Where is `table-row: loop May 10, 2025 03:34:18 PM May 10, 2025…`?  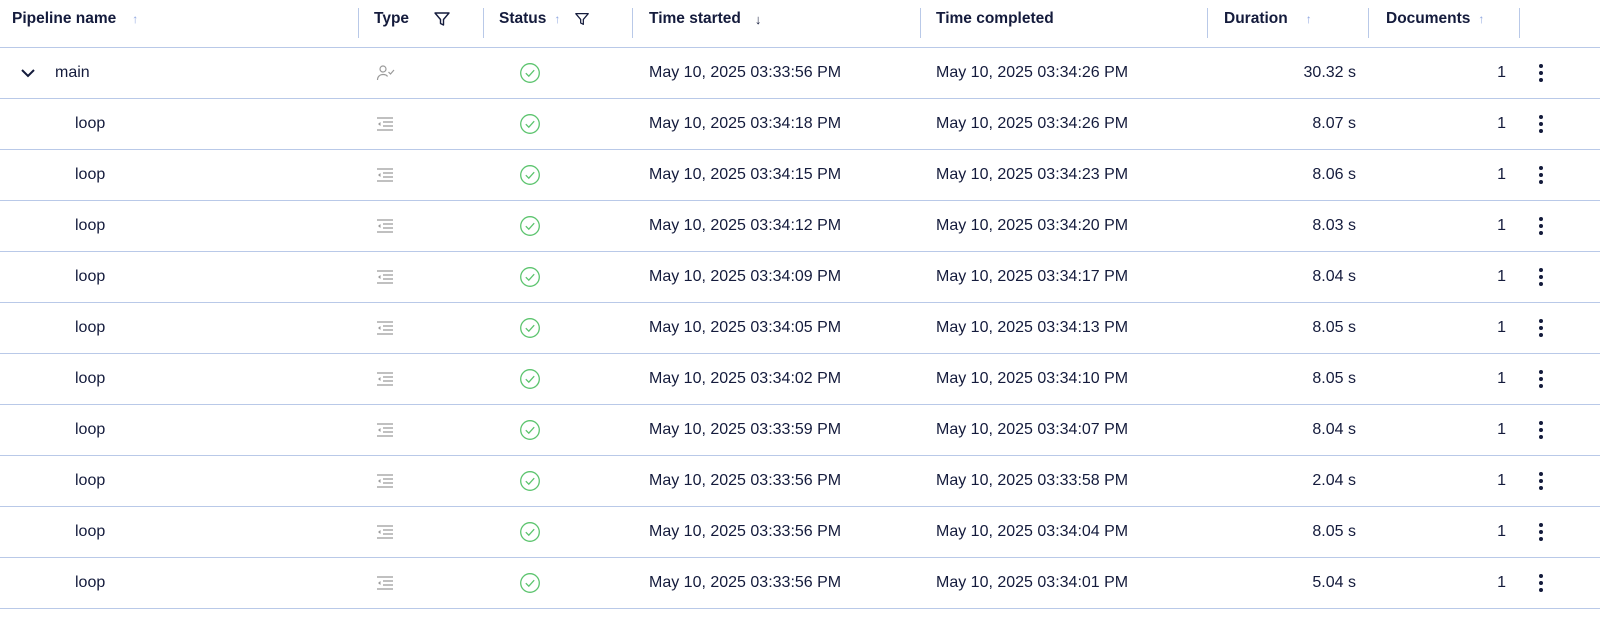
table-row: loop May 10, 2025 03:34:18 PM May 10, 2025… is located at coordinates (800, 124).